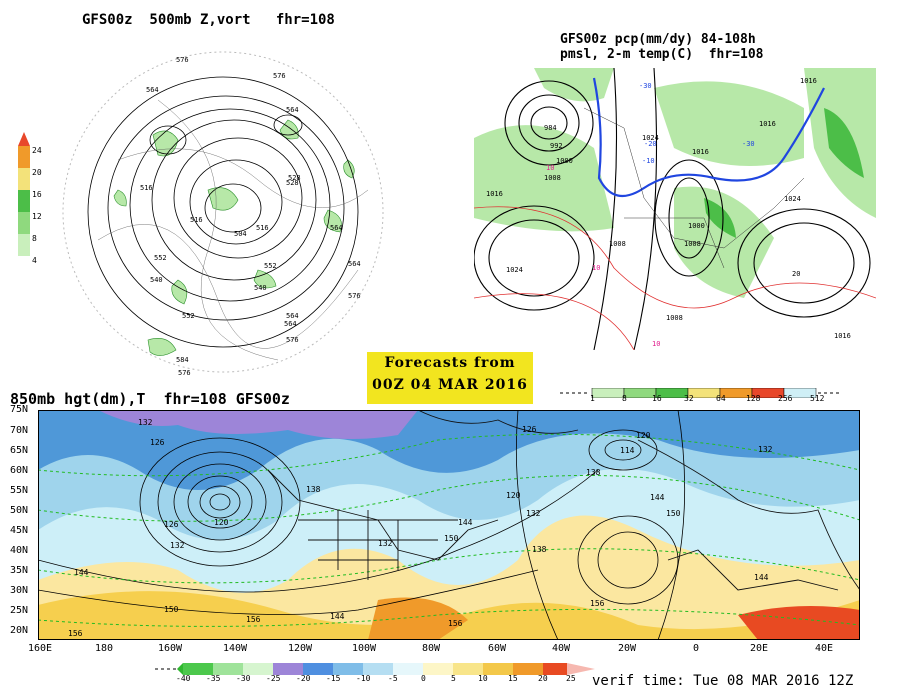  What do you see at coordinates (40, 648) in the screenshot?
I see `lon-160e: 160E` at bounding box center [40, 648].